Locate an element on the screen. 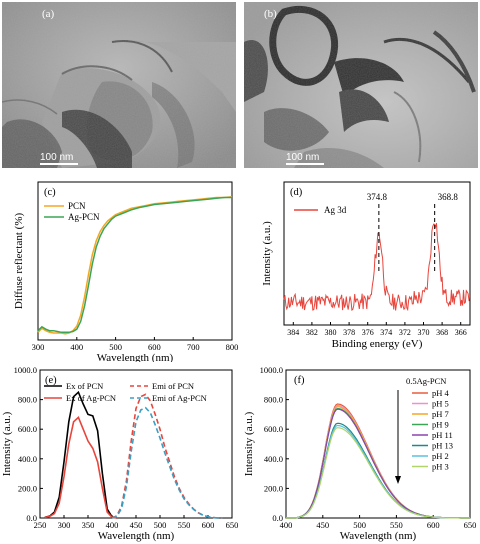 This screenshot has width=480, height=544. legend-label: pH 11 is located at coordinates (442, 435).